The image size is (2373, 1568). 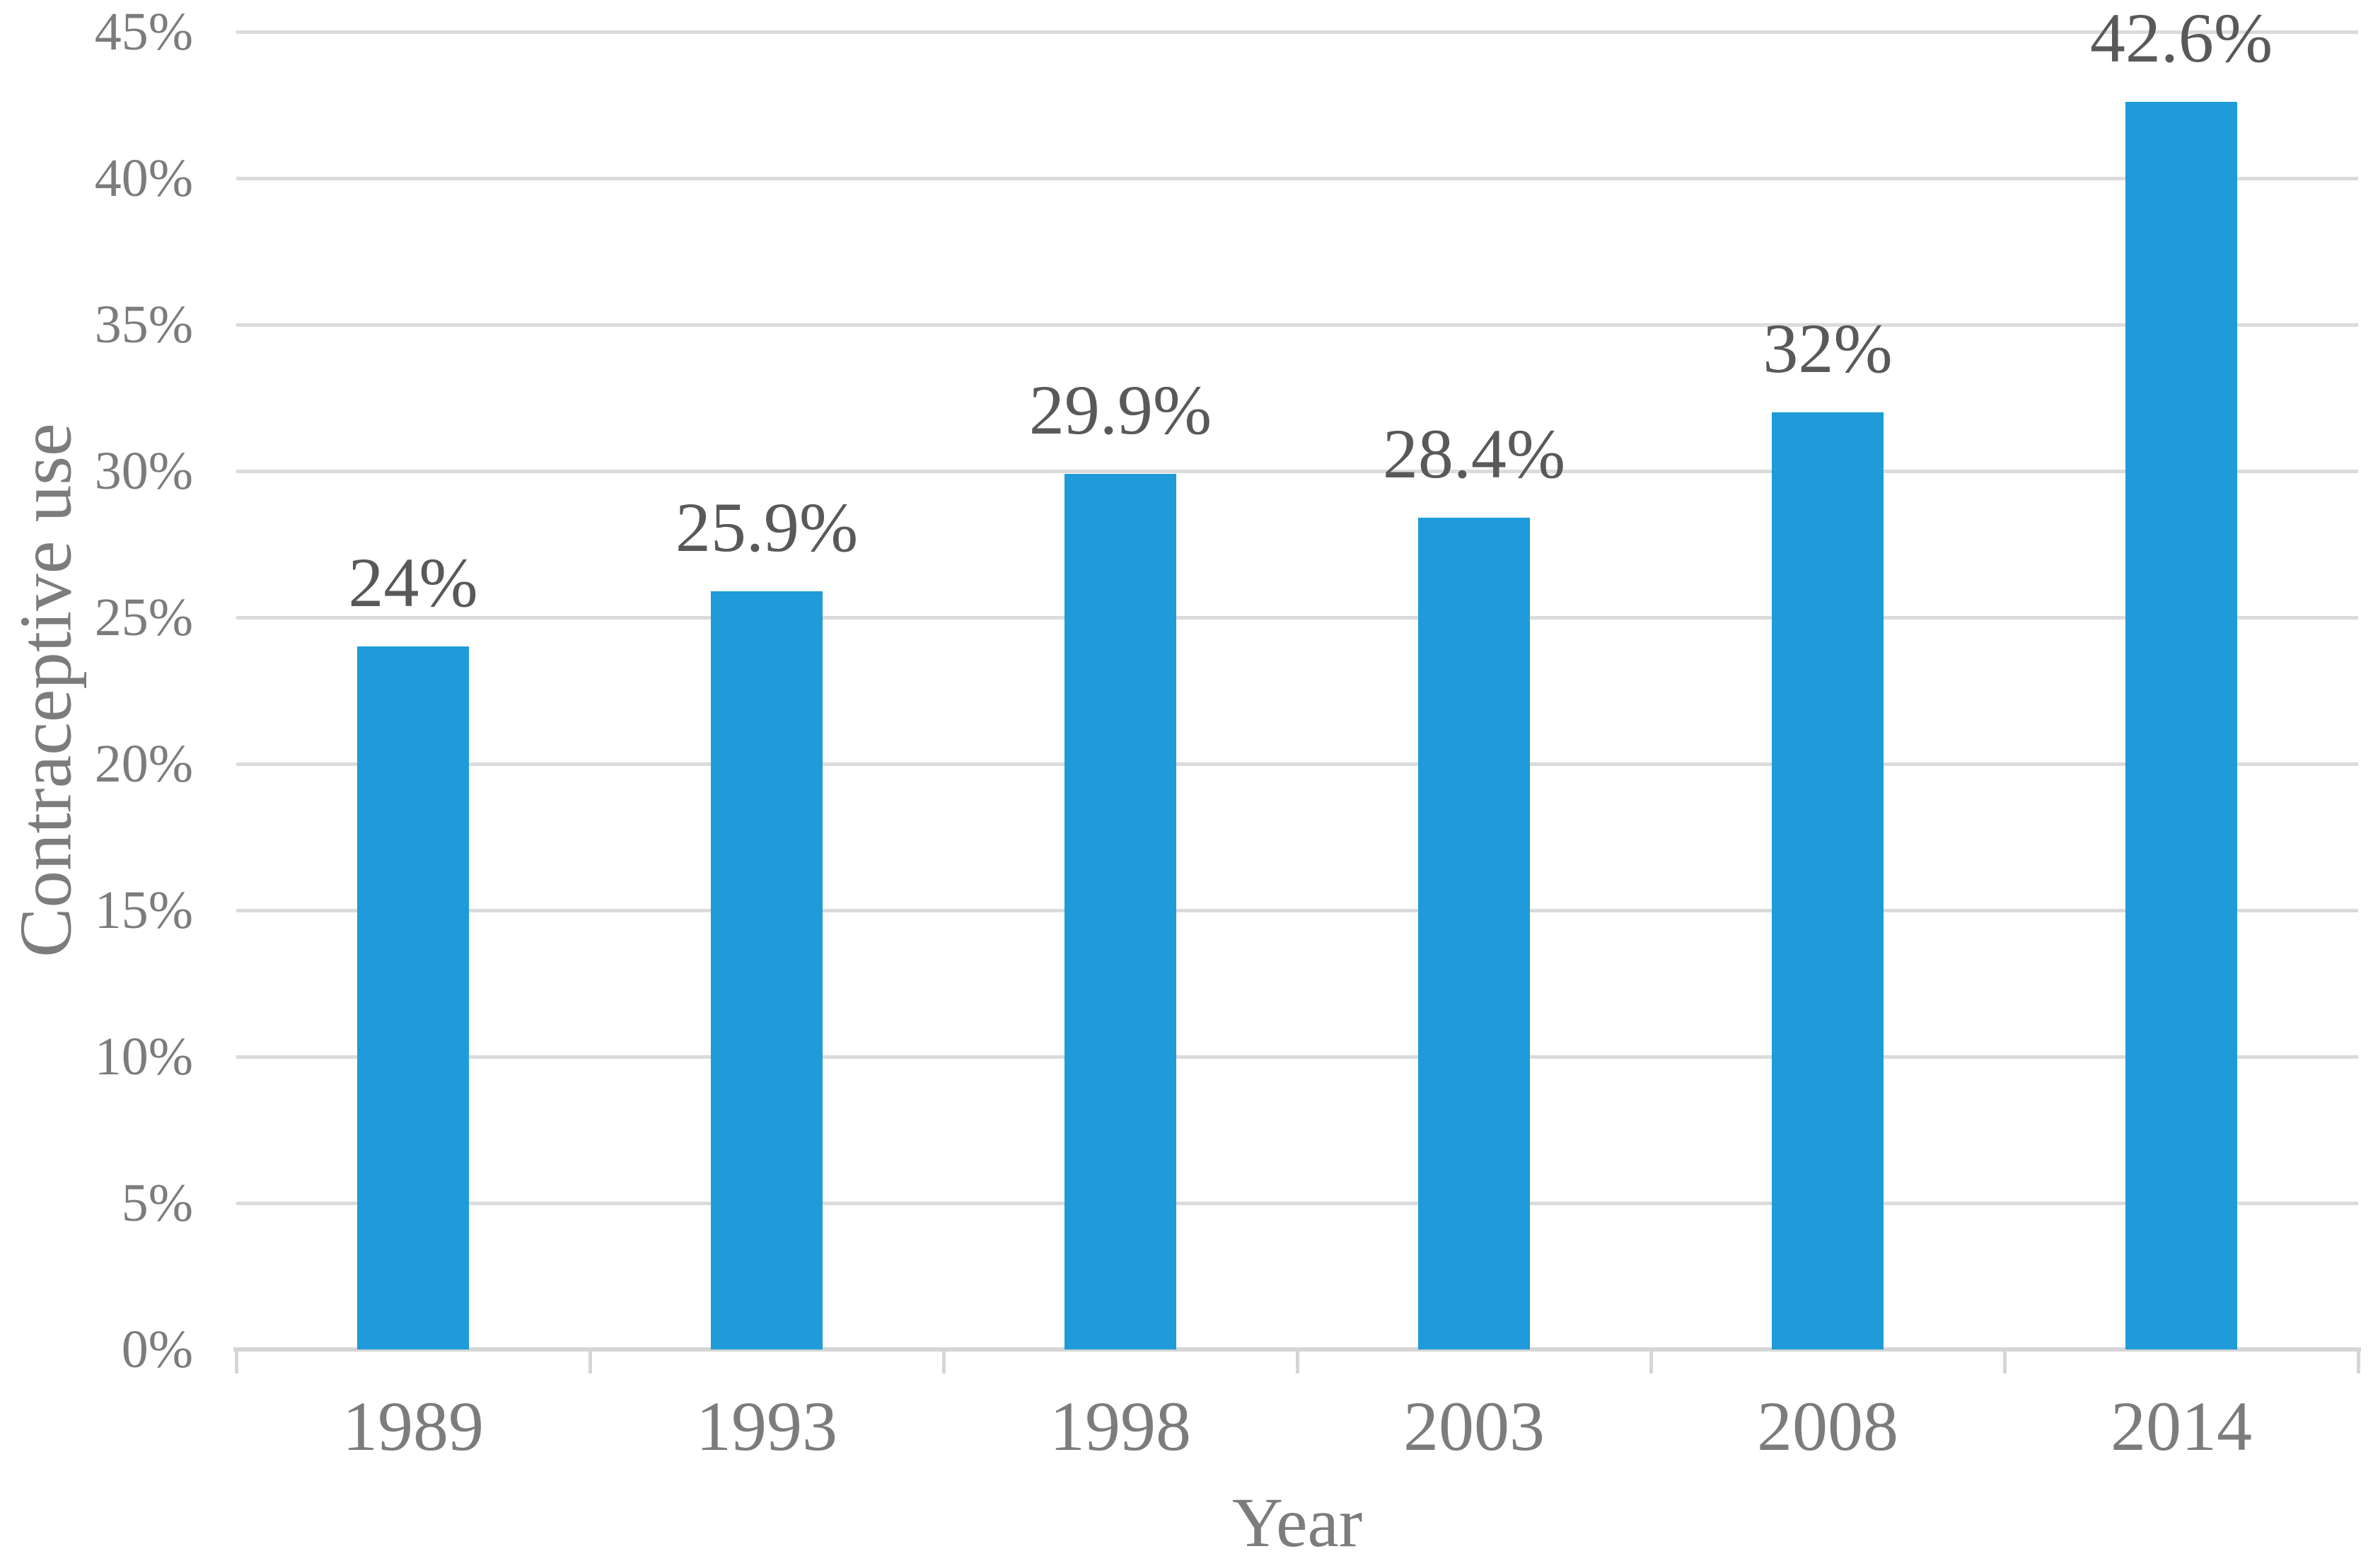 What do you see at coordinates (1120, 411) in the screenshot?
I see `data-label-1998: 29.9%` at bounding box center [1120, 411].